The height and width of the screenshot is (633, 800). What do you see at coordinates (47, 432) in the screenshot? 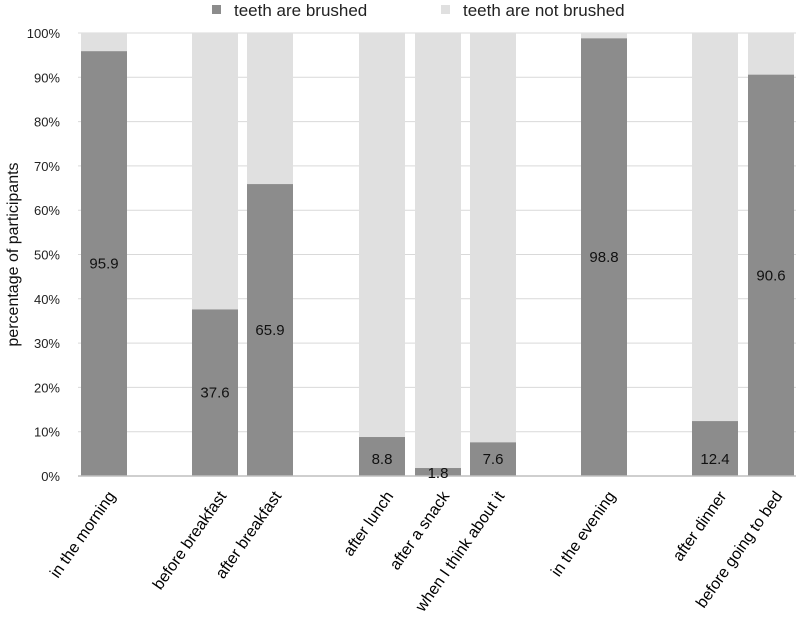
I see `y-tick-label: 10%` at bounding box center [47, 432].